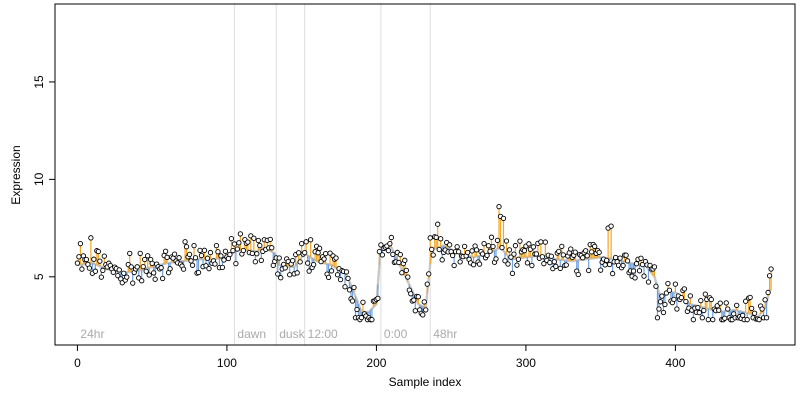  What do you see at coordinates (227, 363) in the screenshot?
I see `x-tick-label: 100` at bounding box center [227, 363].